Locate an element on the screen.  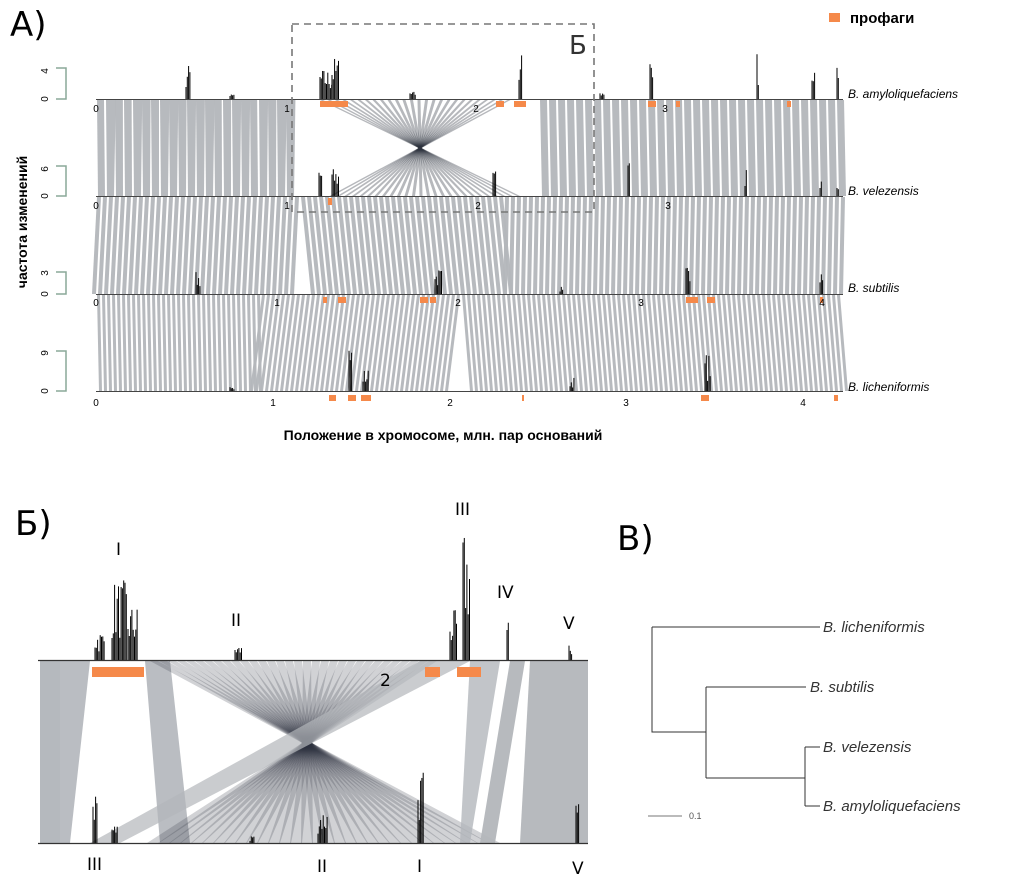
legend-label: профаги is located at coordinates (882, 18).